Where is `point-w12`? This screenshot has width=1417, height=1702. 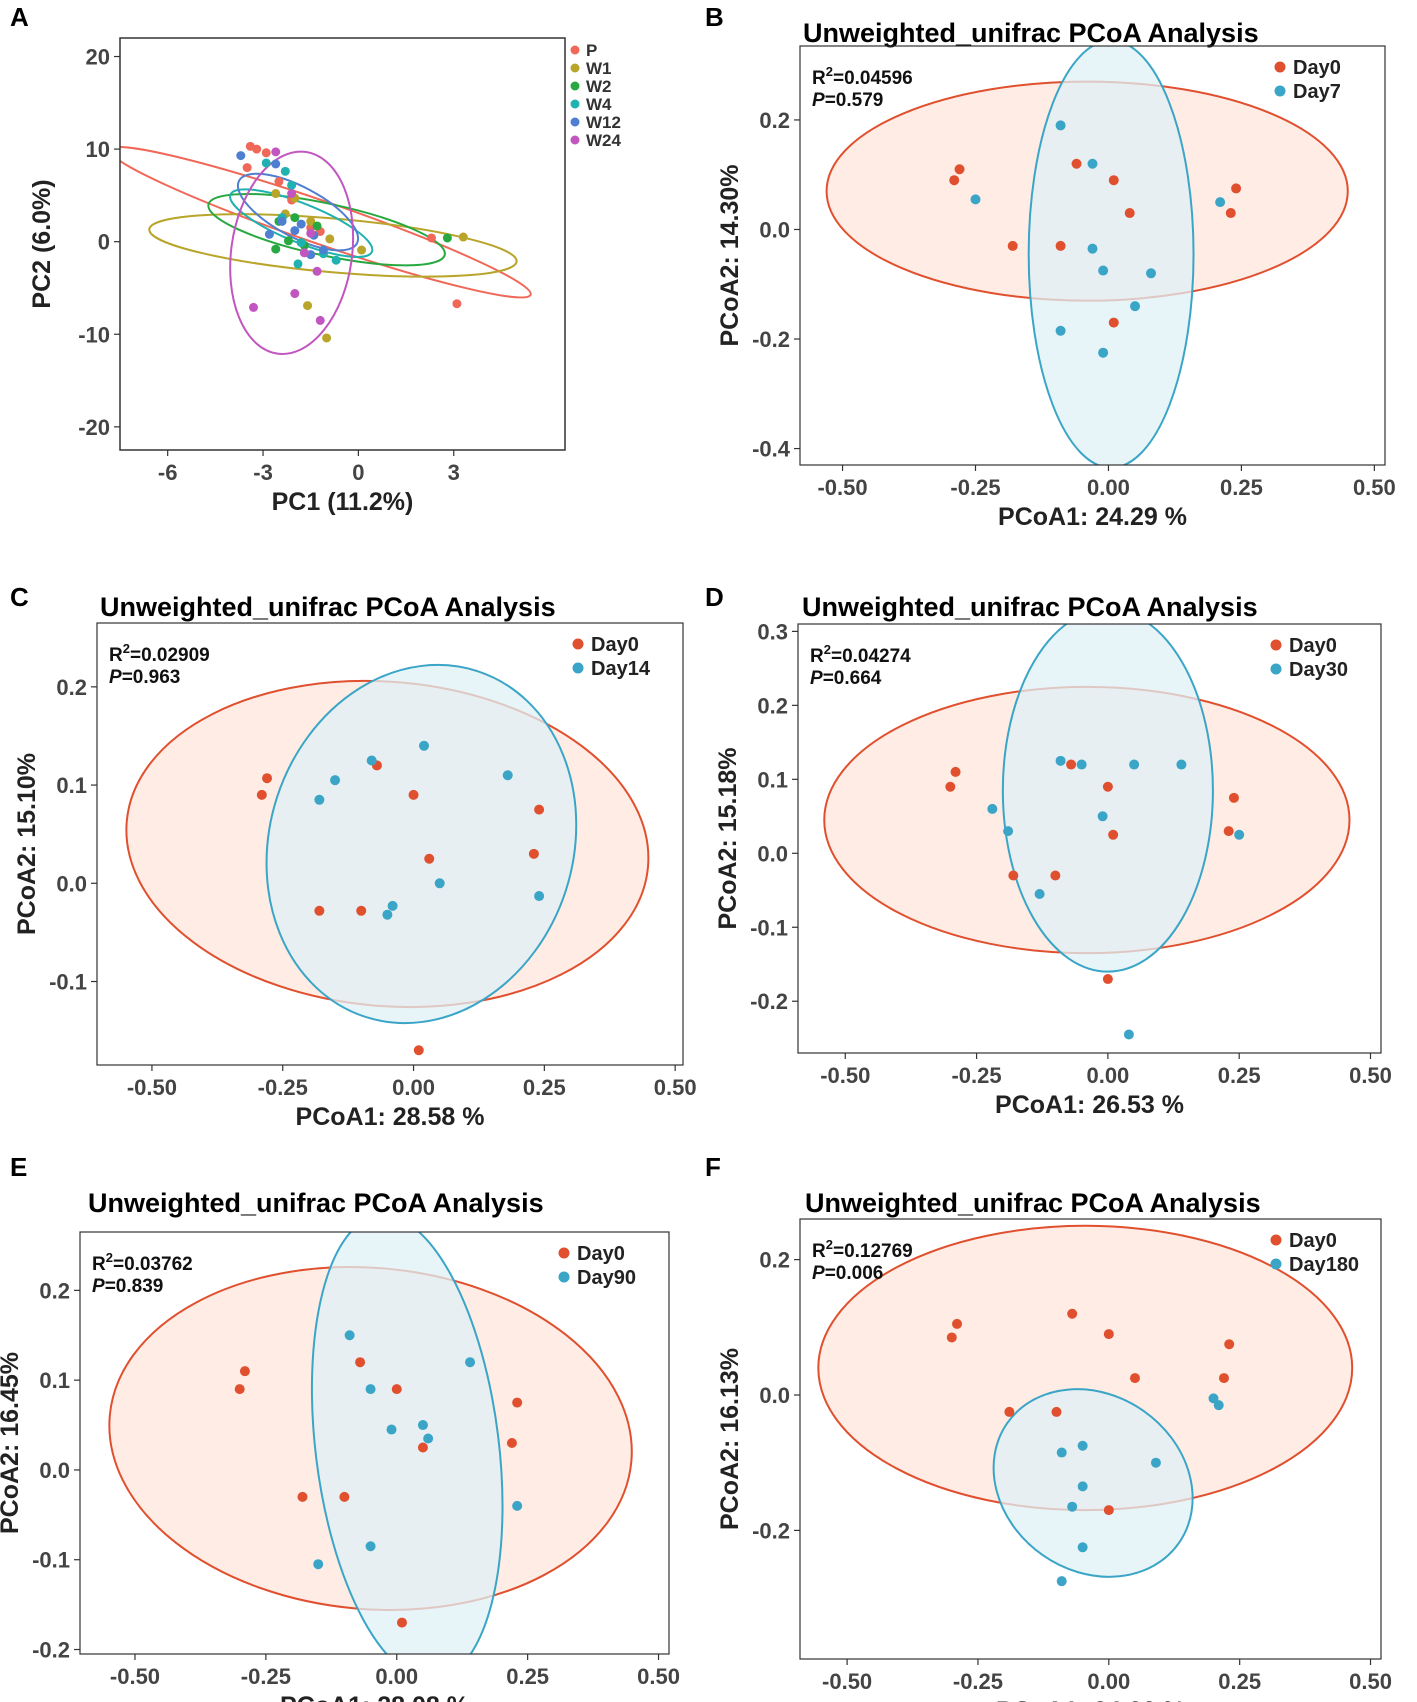
point-w12 is located at coordinates (269, 234).